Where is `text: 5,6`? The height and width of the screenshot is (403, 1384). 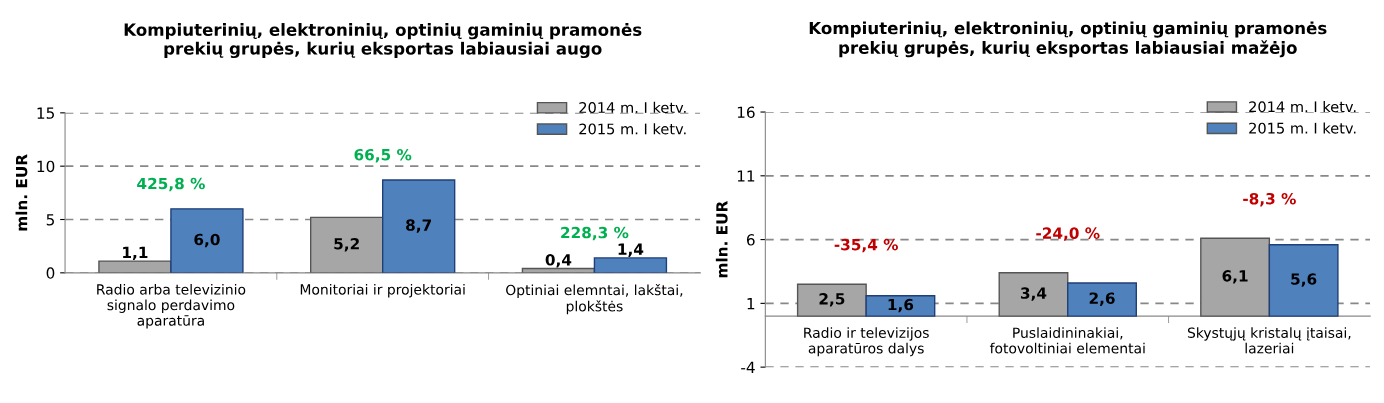
text: 5,6 is located at coordinates (1304, 280).